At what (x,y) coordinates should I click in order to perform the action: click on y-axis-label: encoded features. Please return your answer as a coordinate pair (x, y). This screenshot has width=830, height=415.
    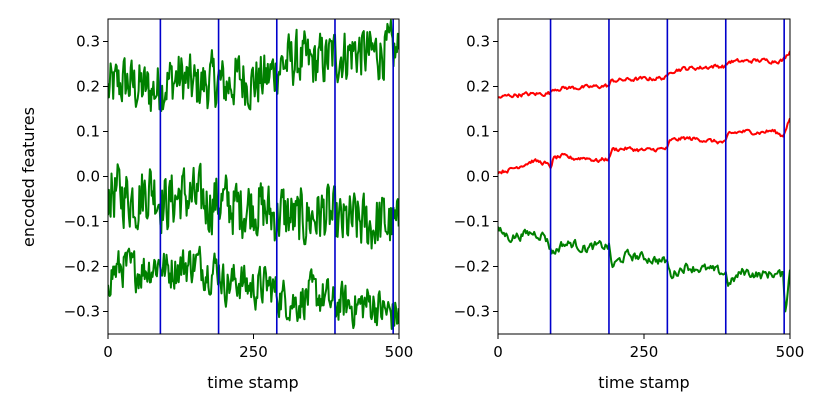
    Looking at the image, I should click on (28, 177).